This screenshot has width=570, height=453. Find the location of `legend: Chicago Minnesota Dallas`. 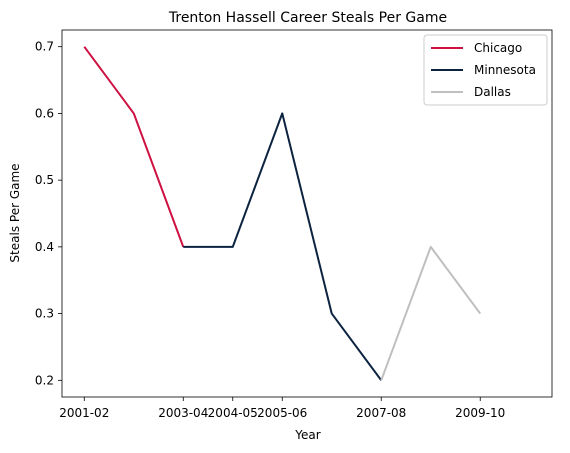

legend: Chicago Minnesota Dallas is located at coordinates (485, 70).